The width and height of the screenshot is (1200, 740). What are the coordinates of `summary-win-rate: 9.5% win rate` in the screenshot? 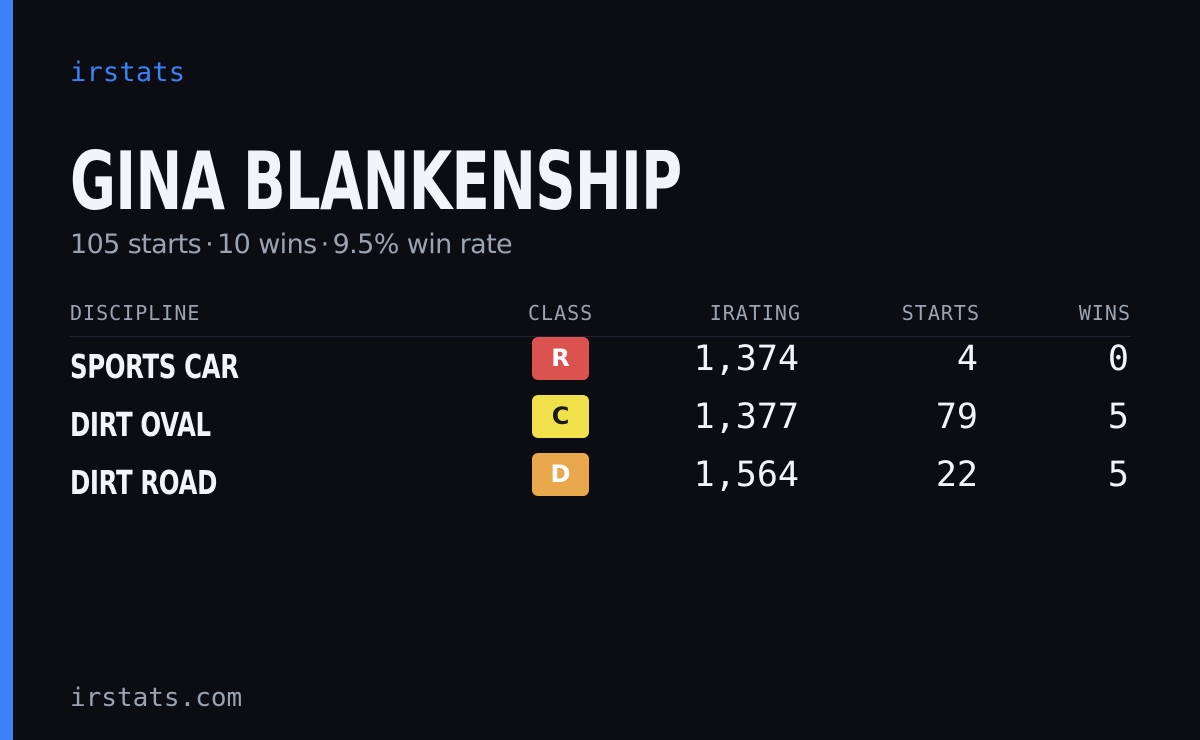 It's located at (422, 244).